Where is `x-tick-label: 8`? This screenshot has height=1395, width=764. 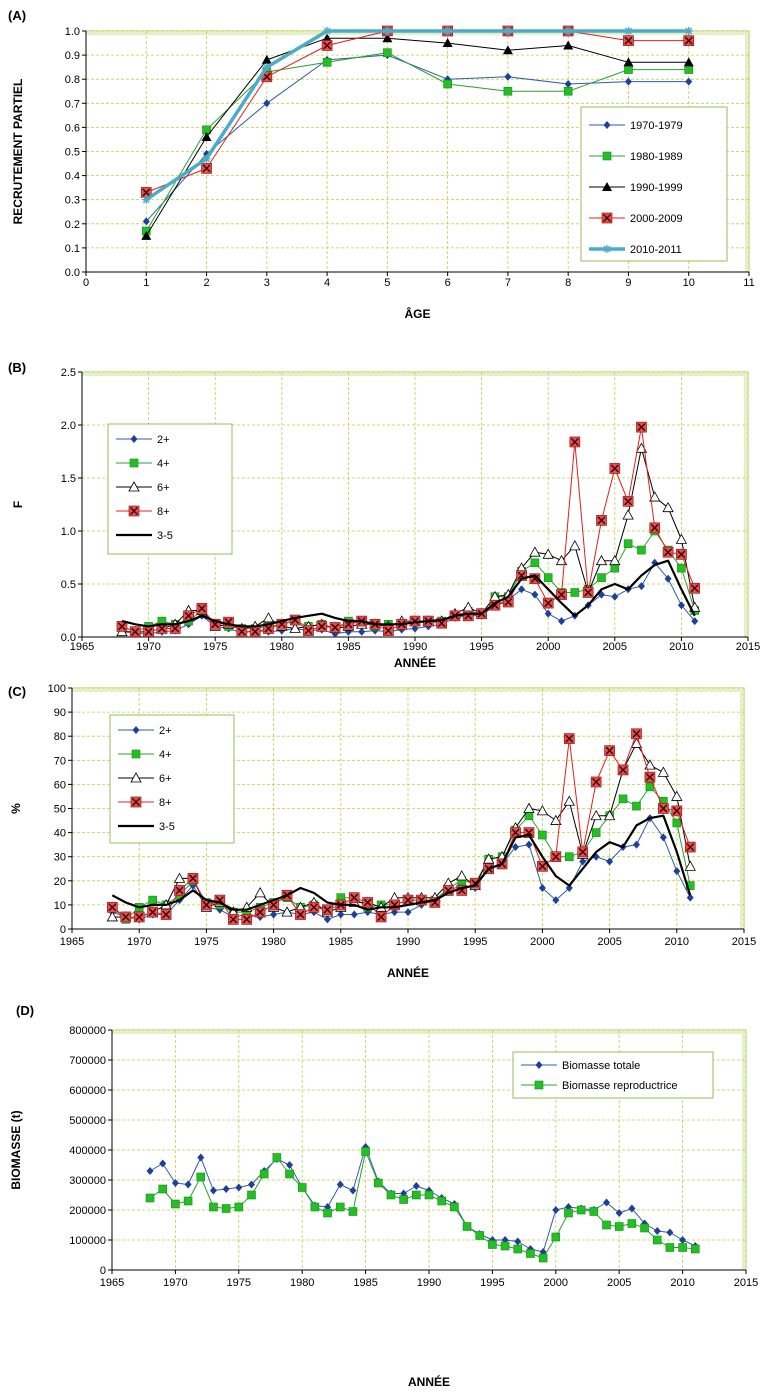 x-tick-label: 8 is located at coordinates (568, 283).